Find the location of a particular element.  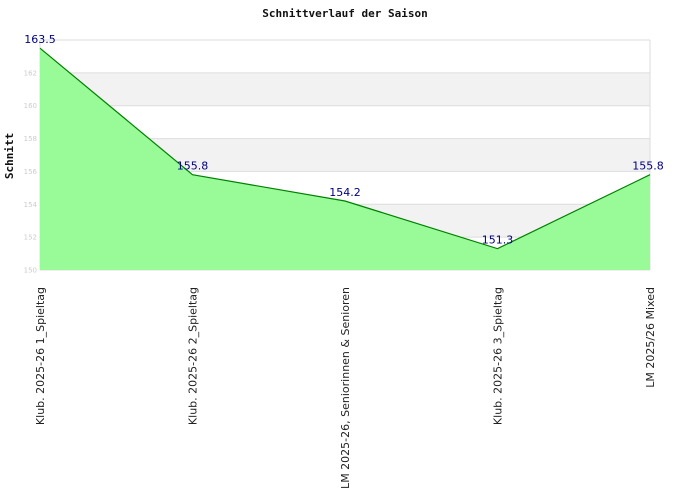

y-tick-label: 156 is located at coordinates (31, 172).